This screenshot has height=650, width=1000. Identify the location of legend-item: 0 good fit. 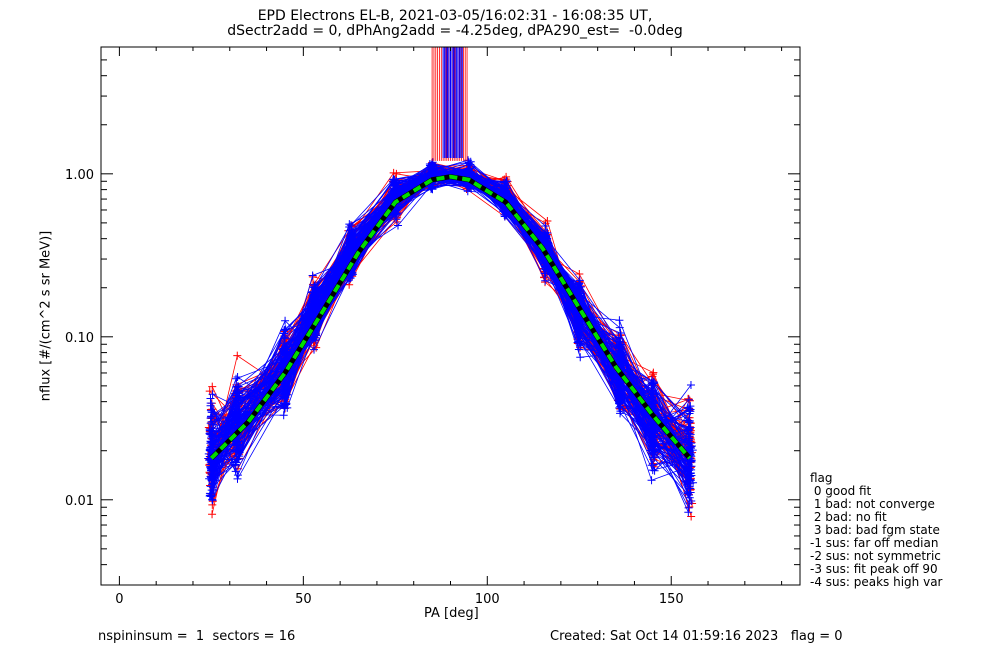
(841, 491).